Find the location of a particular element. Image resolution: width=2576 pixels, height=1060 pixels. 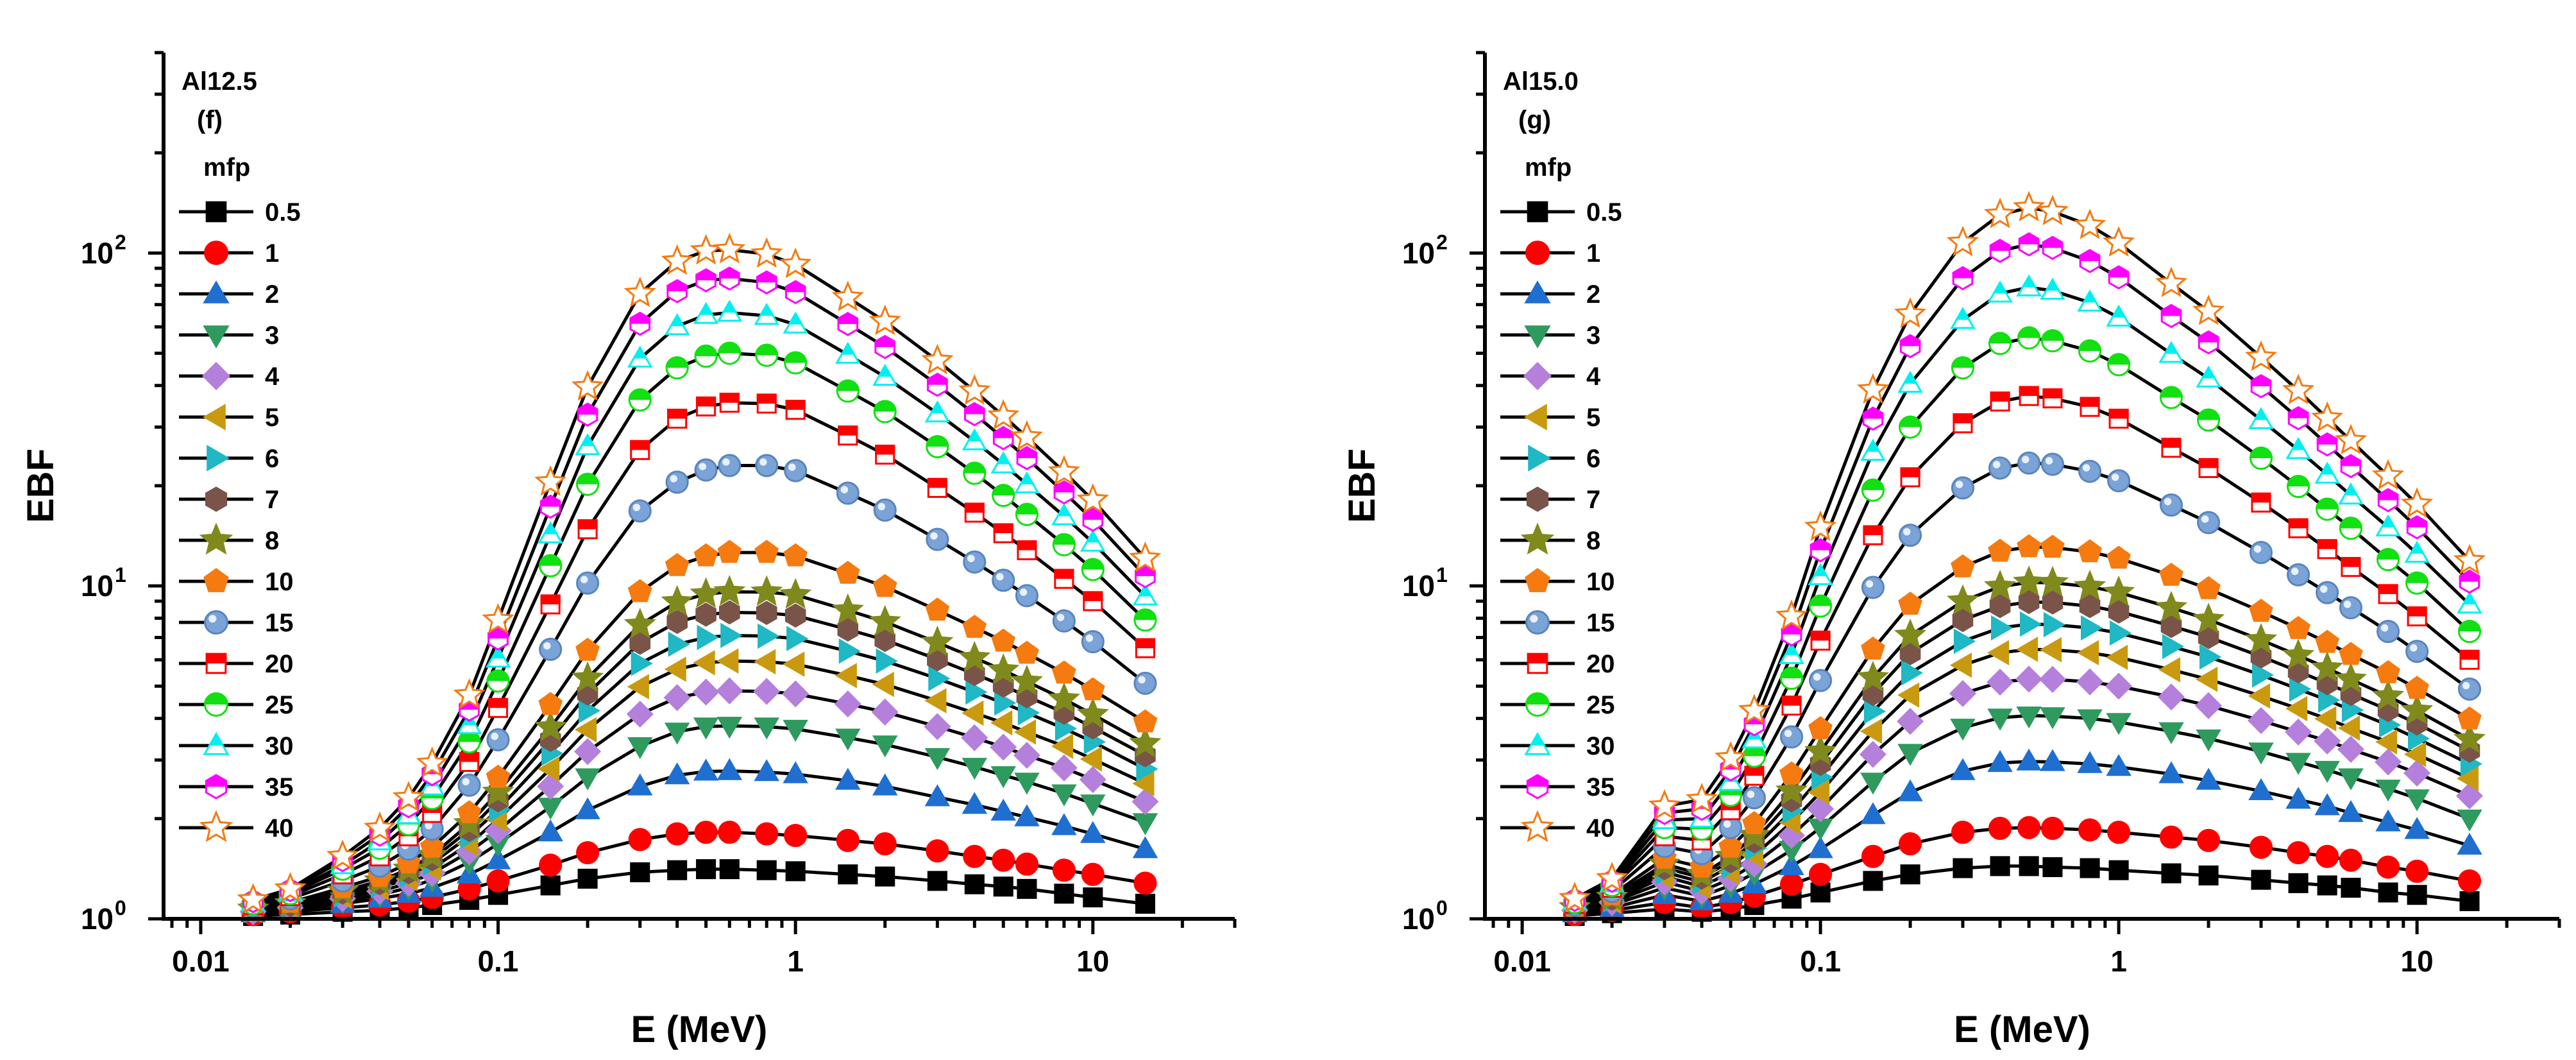

legend-label: 20 is located at coordinates (279, 664).